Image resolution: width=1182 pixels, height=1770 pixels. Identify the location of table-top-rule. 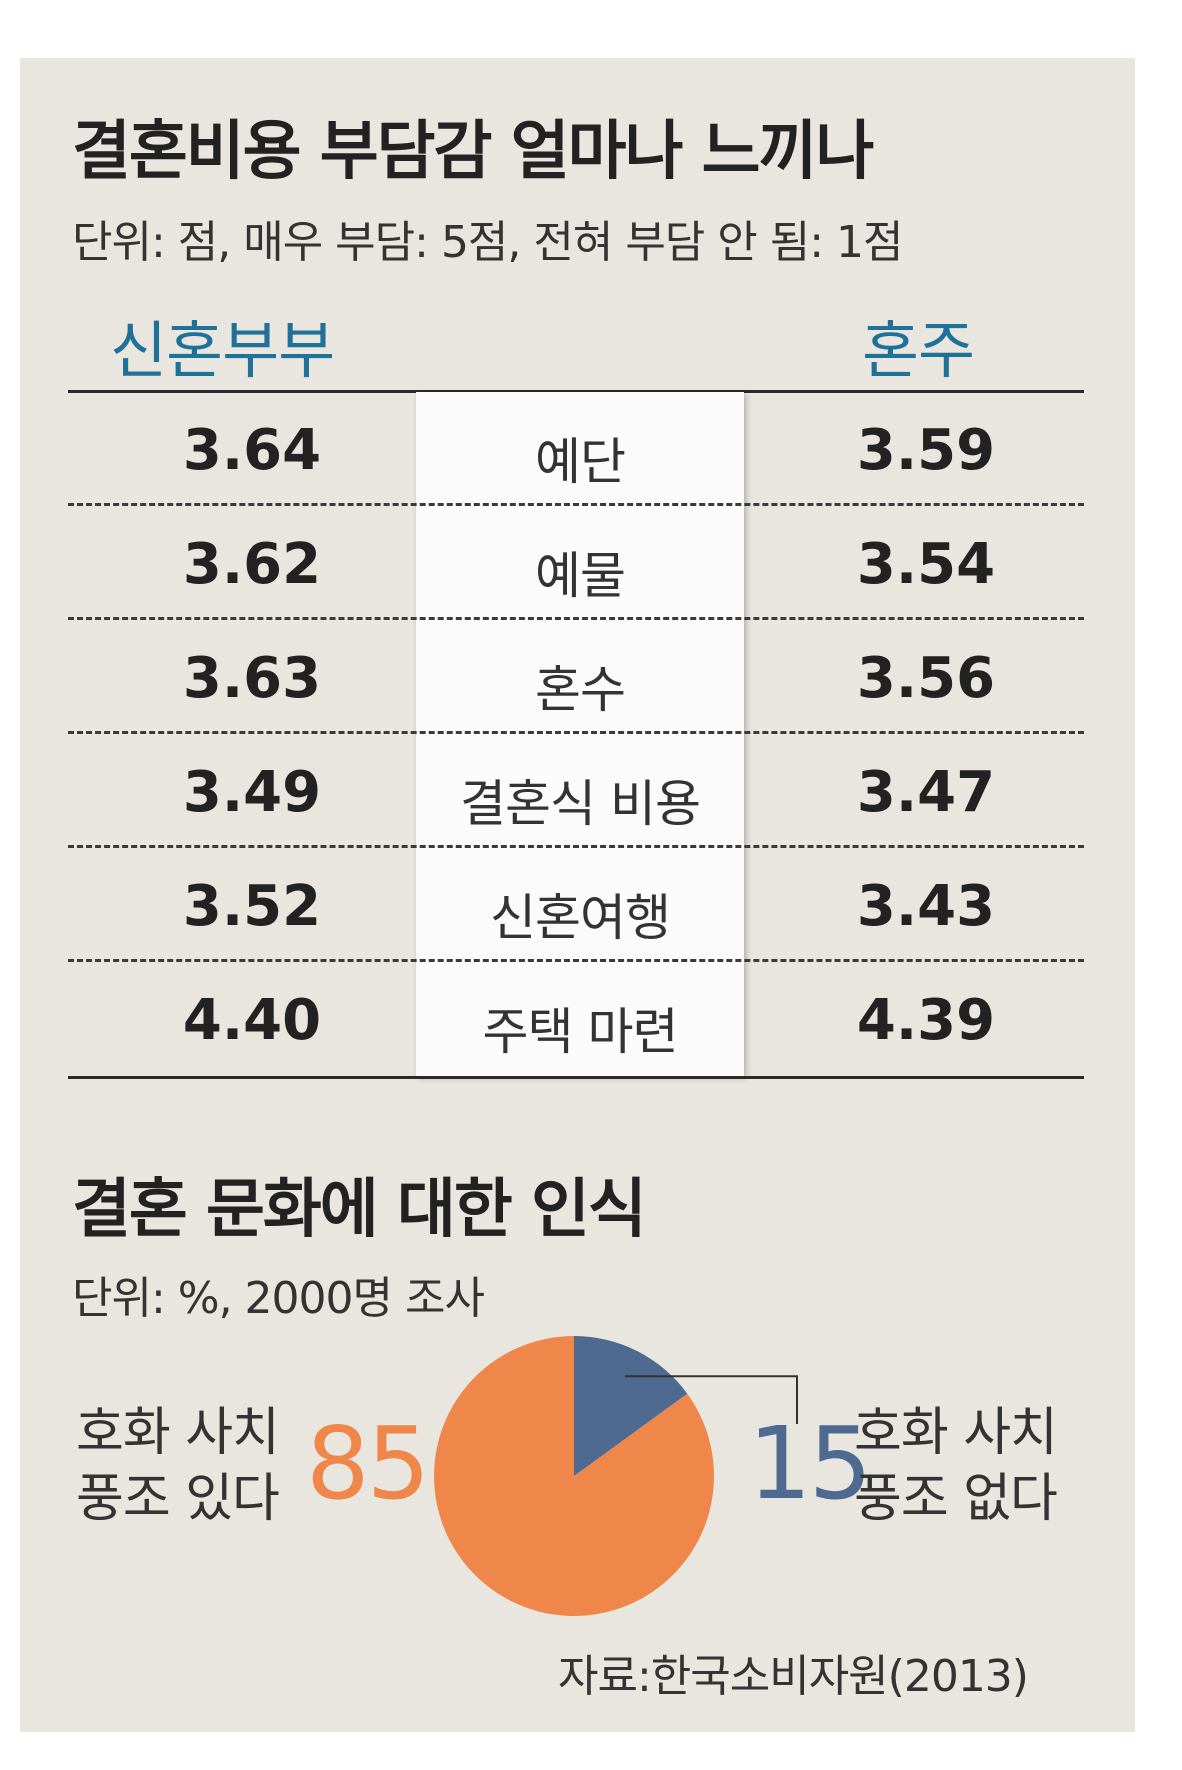
(576, 391).